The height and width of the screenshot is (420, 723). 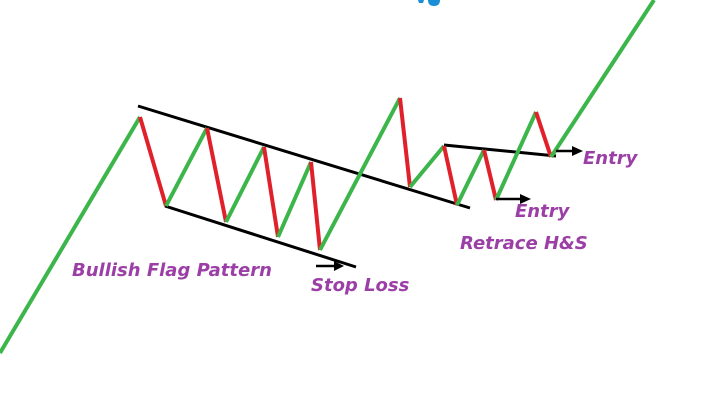 I want to click on retrace-label: Retrace H&S, so click(x=524, y=243).